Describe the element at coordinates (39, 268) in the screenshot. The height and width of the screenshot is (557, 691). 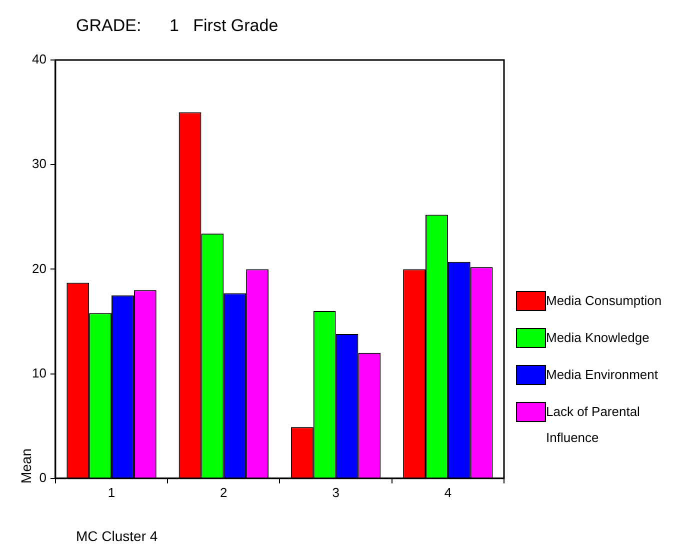
I see `y-tick-label: 20` at that location.